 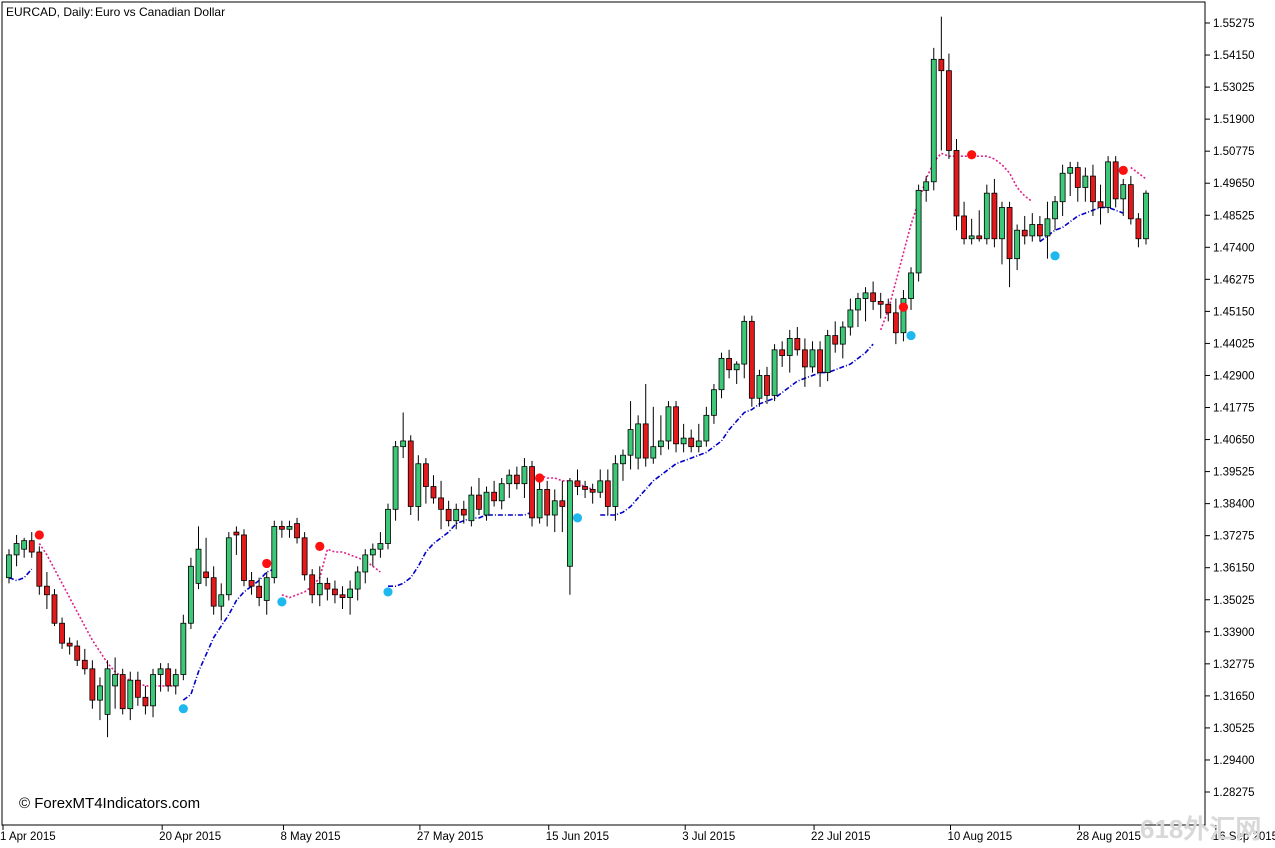 I want to click on price-tick-label: 1.46275, so click(x=1234, y=280).